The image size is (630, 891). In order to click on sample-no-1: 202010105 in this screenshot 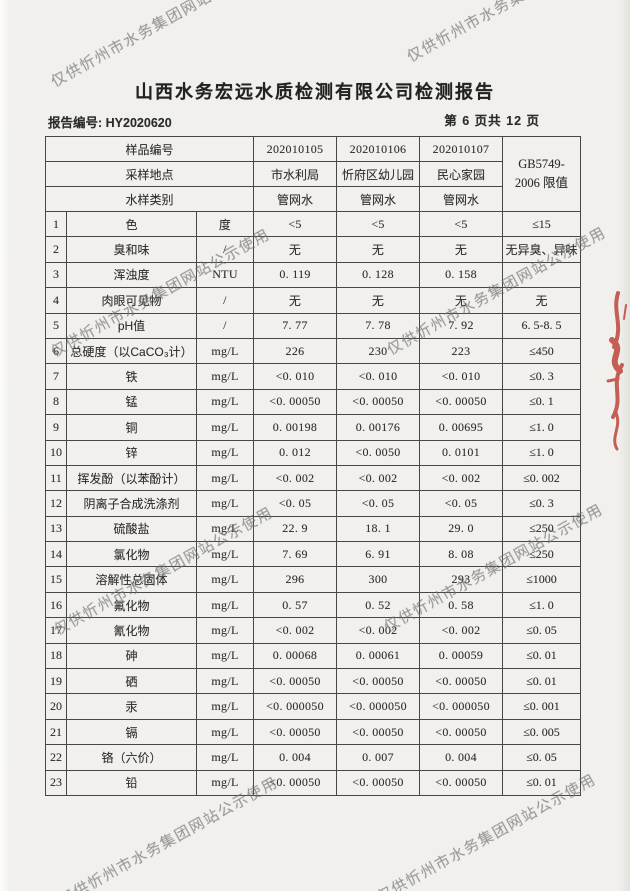, I will do `click(295, 149)`.